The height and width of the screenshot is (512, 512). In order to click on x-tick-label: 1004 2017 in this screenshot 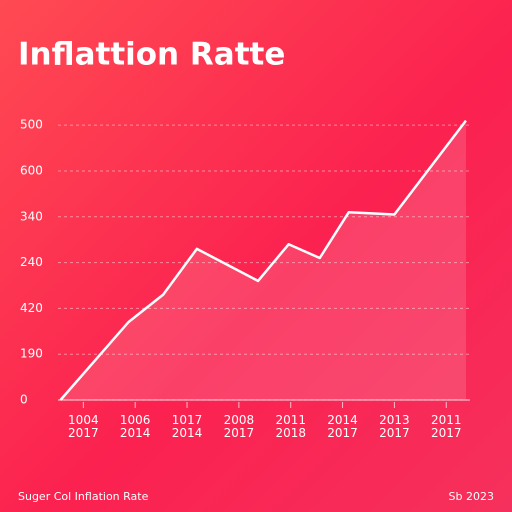, I will do `click(83, 426)`.